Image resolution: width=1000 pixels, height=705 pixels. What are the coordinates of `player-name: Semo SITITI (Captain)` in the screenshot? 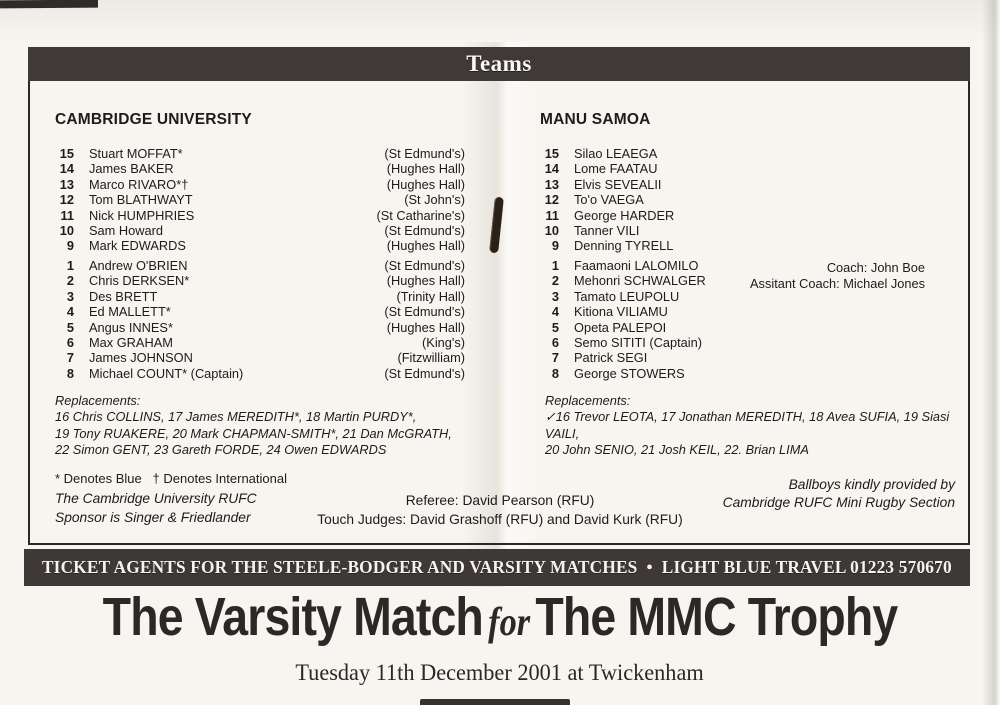 It's located at (638, 342).